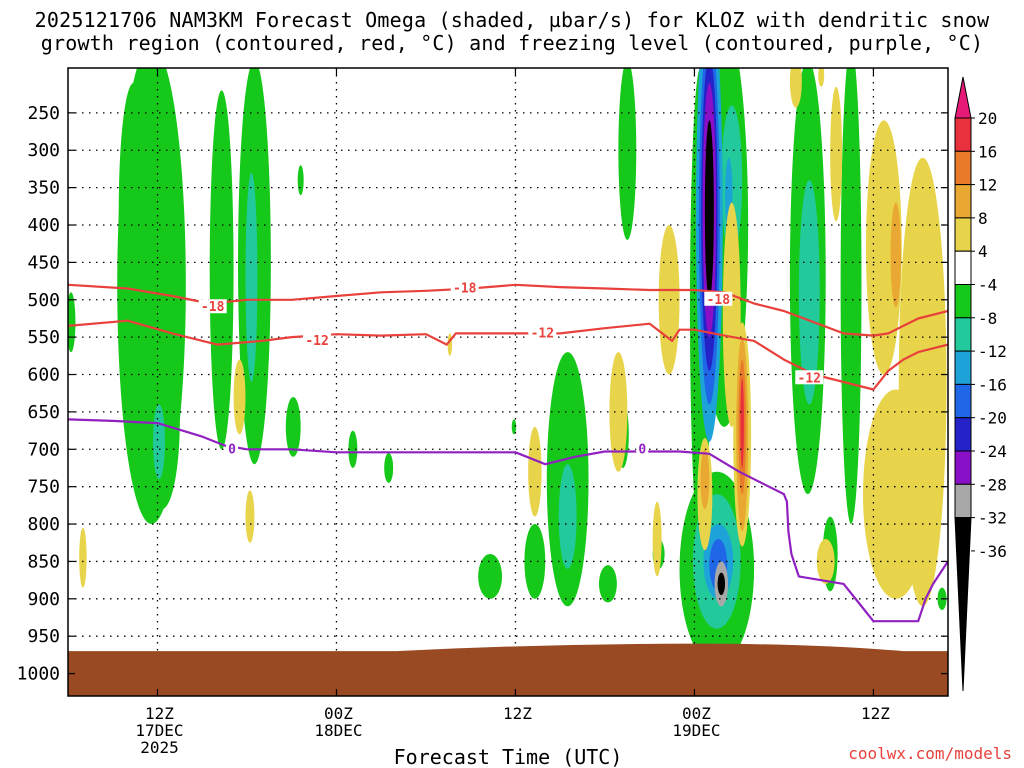 This screenshot has height=768, width=1024. What do you see at coordinates (159, 747) in the screenshot?
I see `x-tick-label: 2025` at bounding box center [159, 747].